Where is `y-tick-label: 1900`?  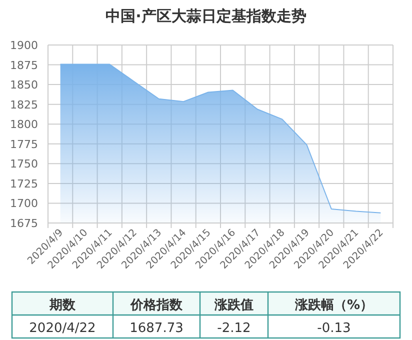 y-tick-label: 1900 is located at coordinates (24, 45).